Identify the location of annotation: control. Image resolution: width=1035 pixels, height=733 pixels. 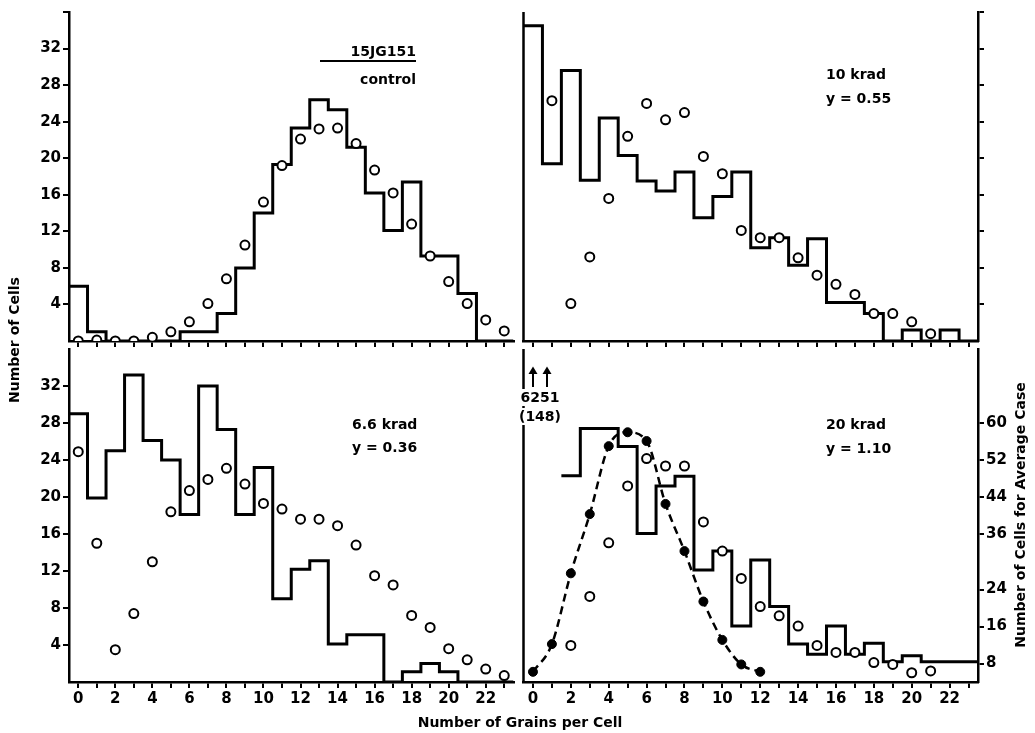
(387, 79).